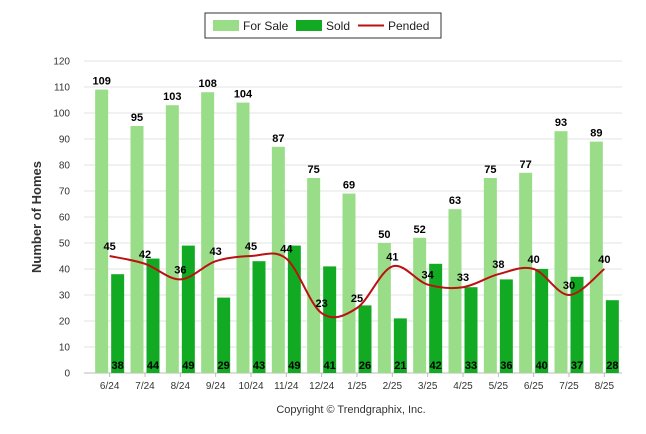 The height and width of the screenshot is (434, 646). What do you see at coordinates (357, 299) in the screenshot?
I see `data-label-pended: 25` at bounding box center [357, 299].